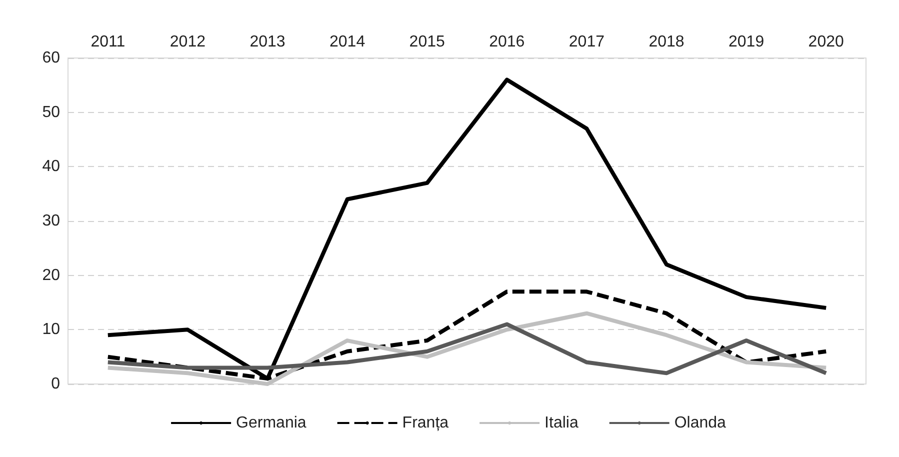 This screenshot has width=899, height=457. What do you see at coordinates (348, 42) in the screenshot?
I see `x-tick-label: 2014` at bounding box center [348, 42].